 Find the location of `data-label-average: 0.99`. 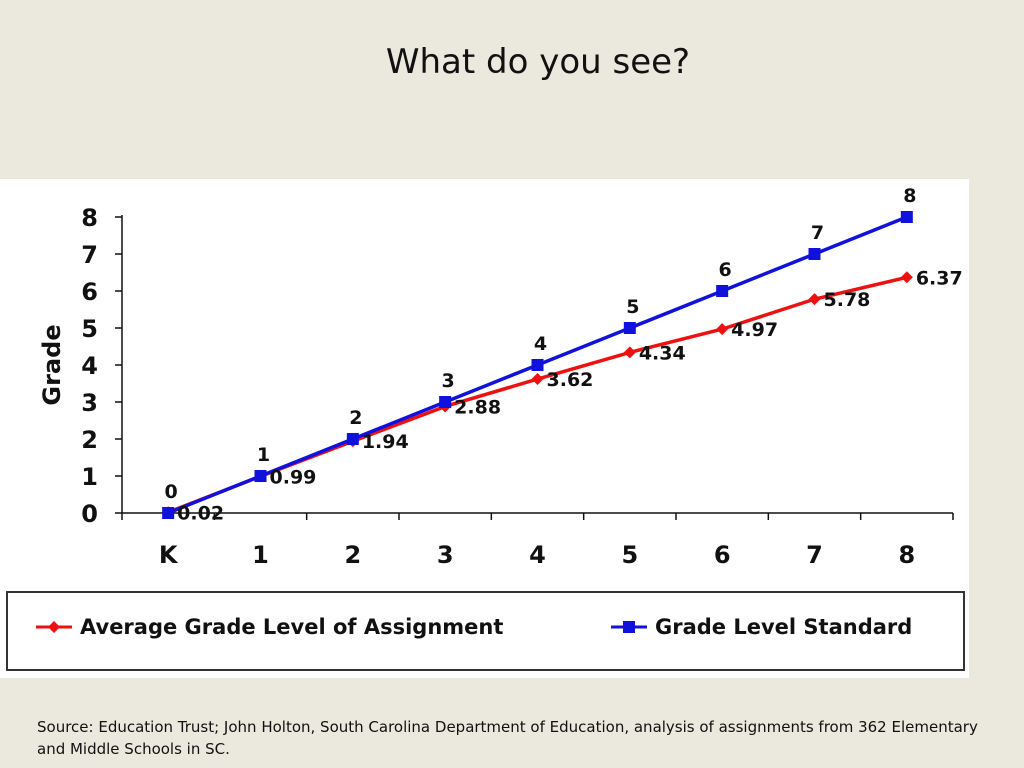

data-label-average: 0.99 is located at coordinates (293, 477).